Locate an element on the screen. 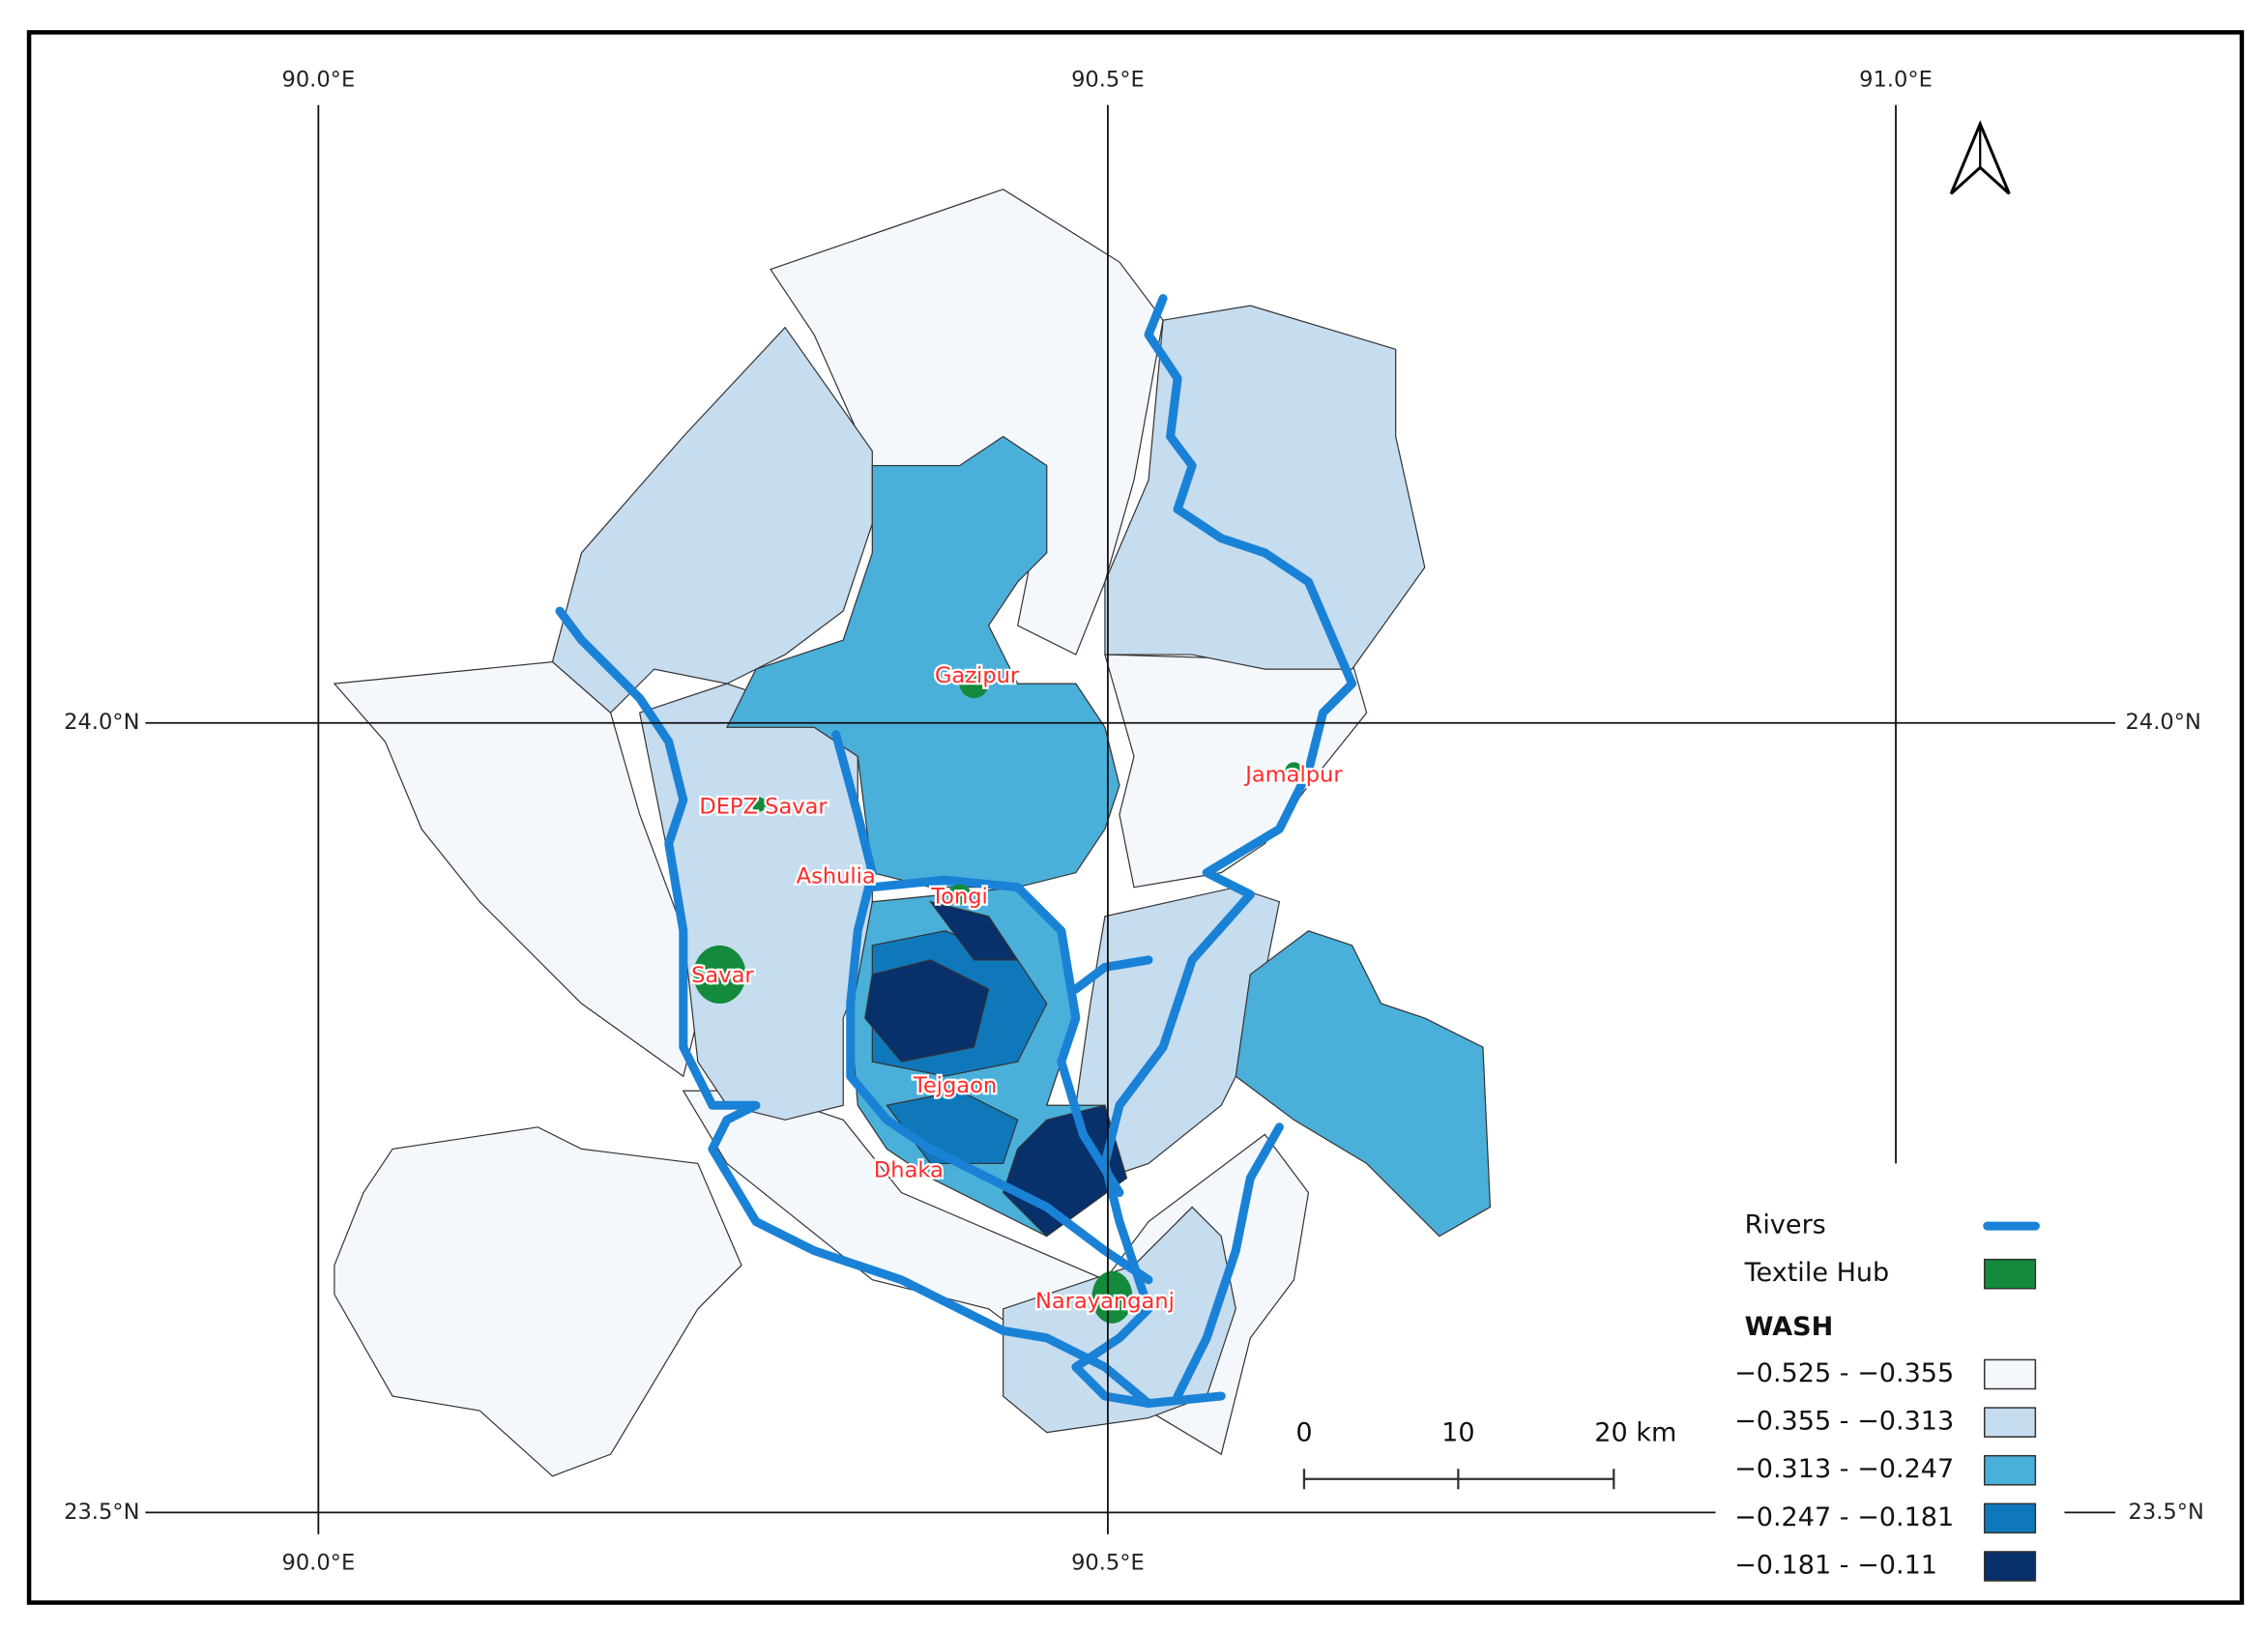 Image resolution: width=2268 pixels, height=1632 pixels. legend-class-label: −0.313 - −0.247 is located at coordinates (1844, 1469).